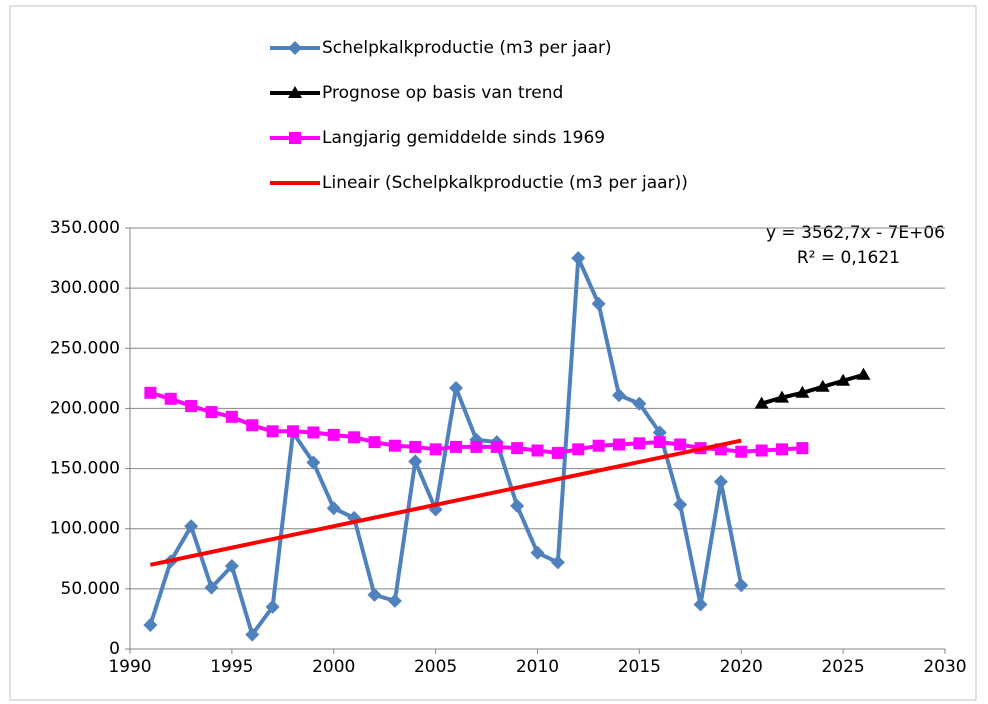  I want to click on y-tick-label: 300.000, so click(85, 288).